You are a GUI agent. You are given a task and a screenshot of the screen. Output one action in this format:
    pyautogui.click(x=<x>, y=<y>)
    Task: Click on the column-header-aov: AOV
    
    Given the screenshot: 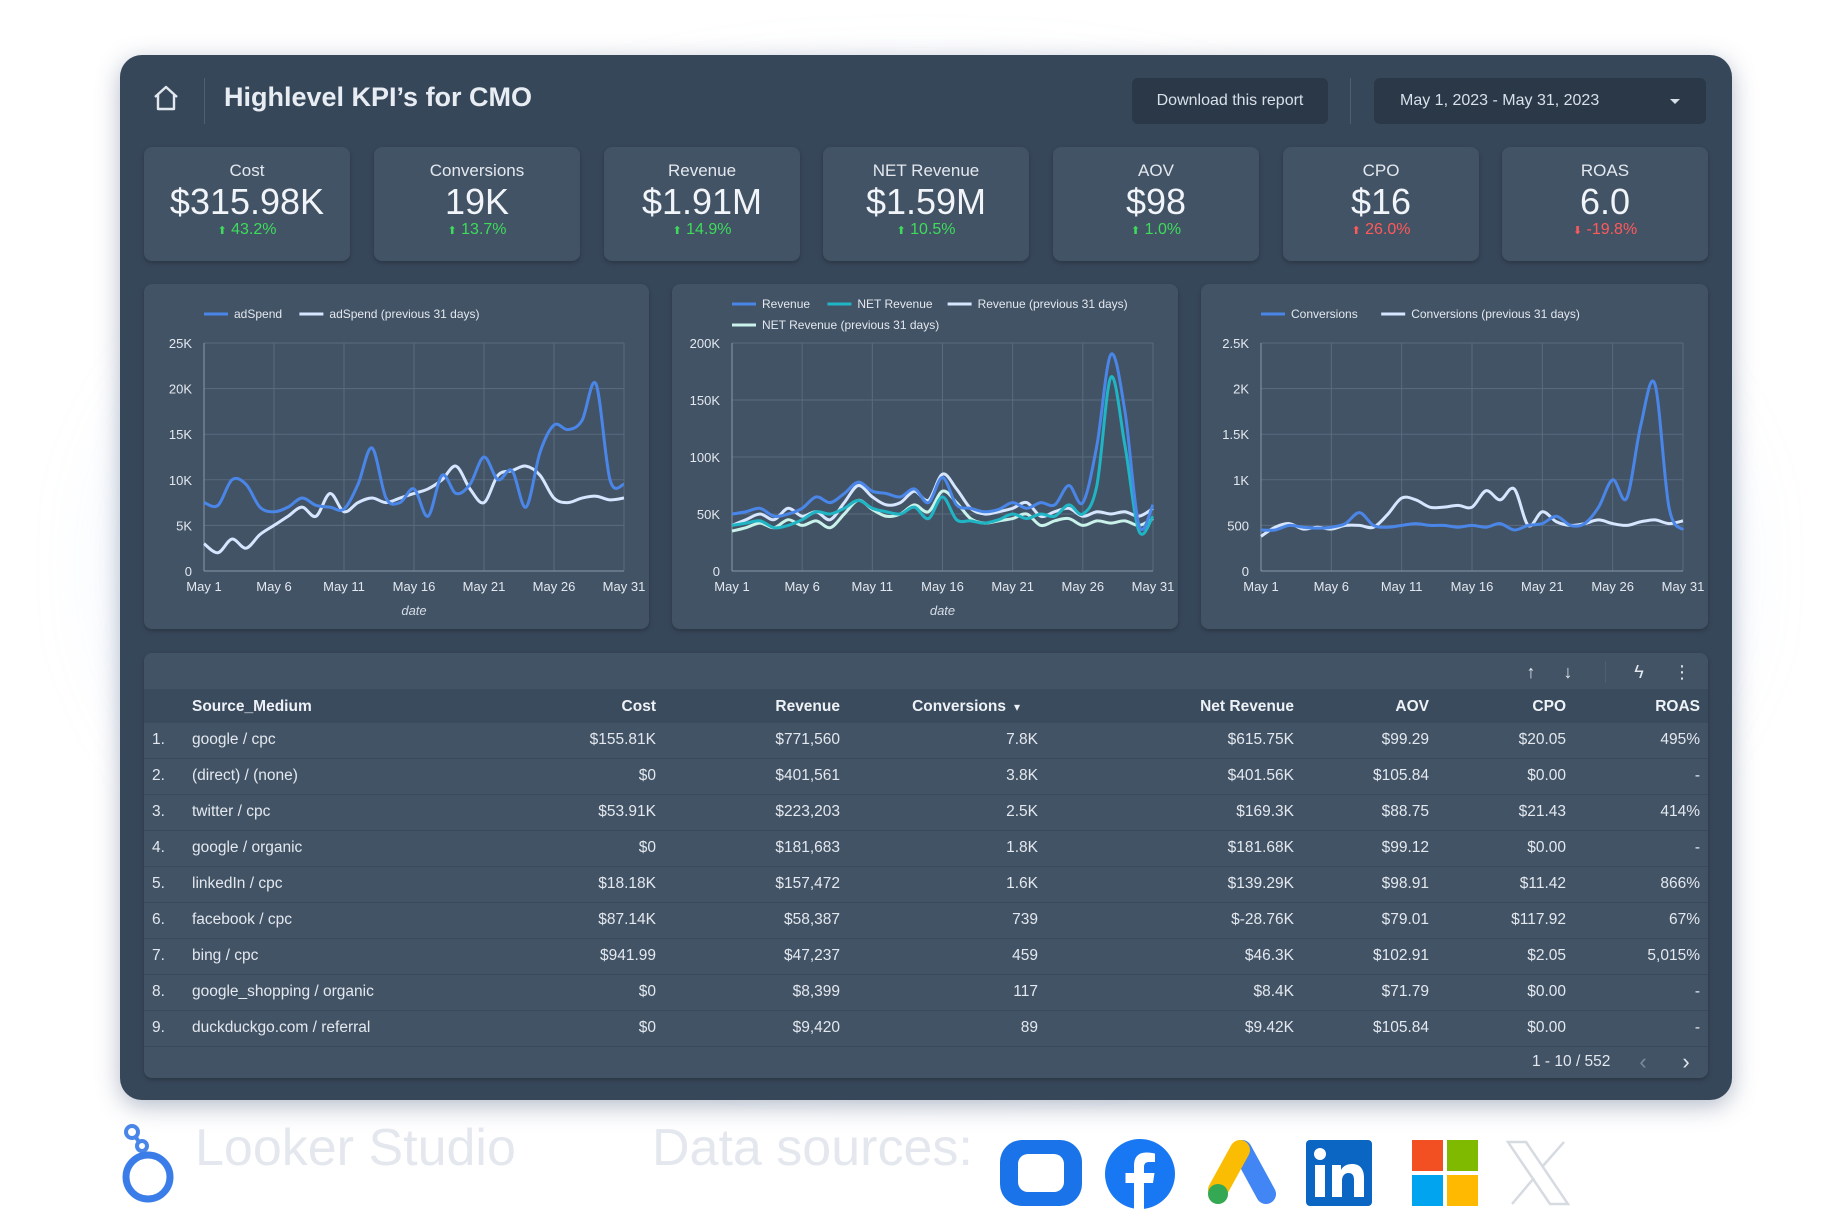 What is the action you would take?
    pyautogui.click(x=1412, y=707)
    